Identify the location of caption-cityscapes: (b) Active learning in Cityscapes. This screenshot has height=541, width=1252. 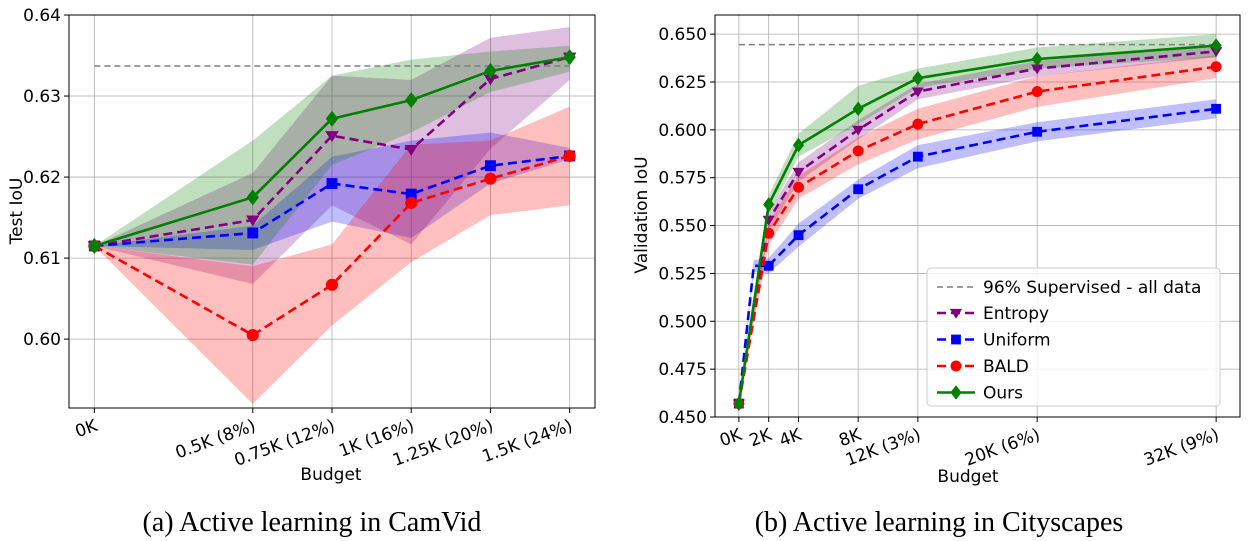
(939, 522).